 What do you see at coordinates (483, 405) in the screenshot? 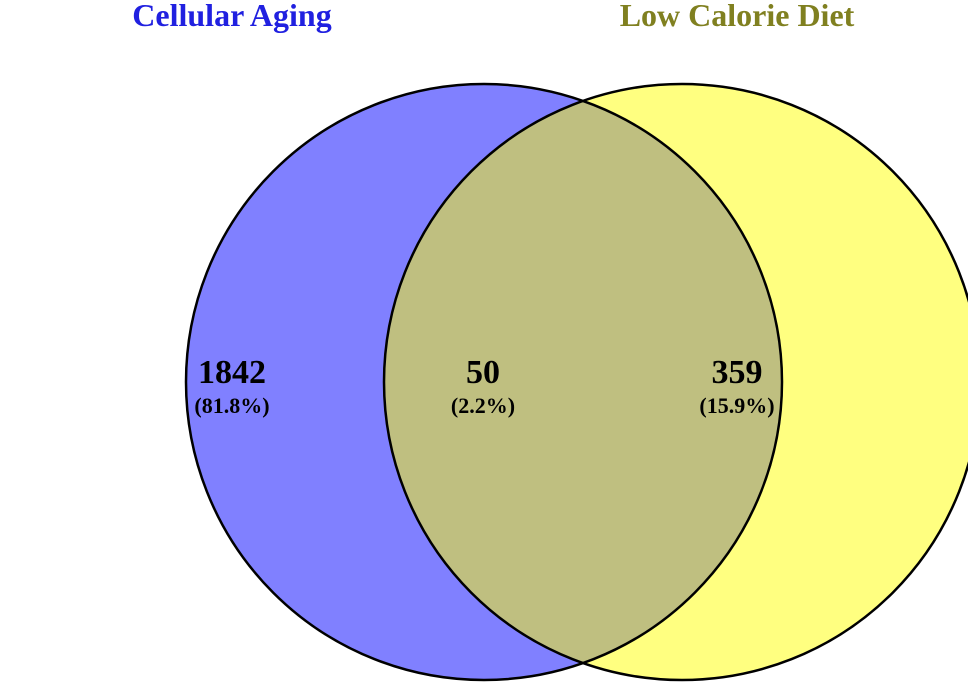
I see `percent-intersection: (2.2%)` at bounding box center [483, 405].